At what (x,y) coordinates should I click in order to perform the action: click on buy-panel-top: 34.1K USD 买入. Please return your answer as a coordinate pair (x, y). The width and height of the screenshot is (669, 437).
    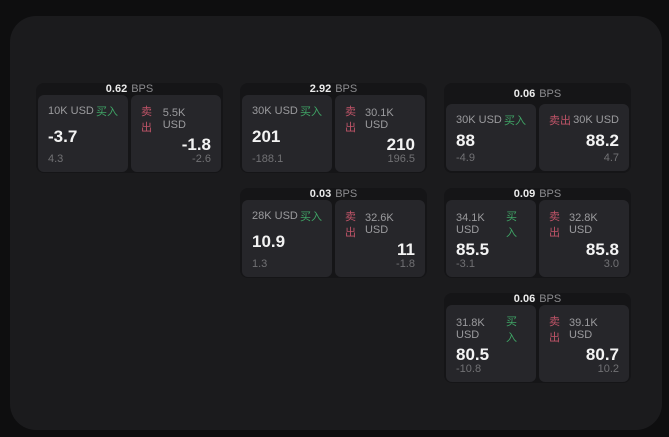
    Looking at the image, I should click on (491, 224).